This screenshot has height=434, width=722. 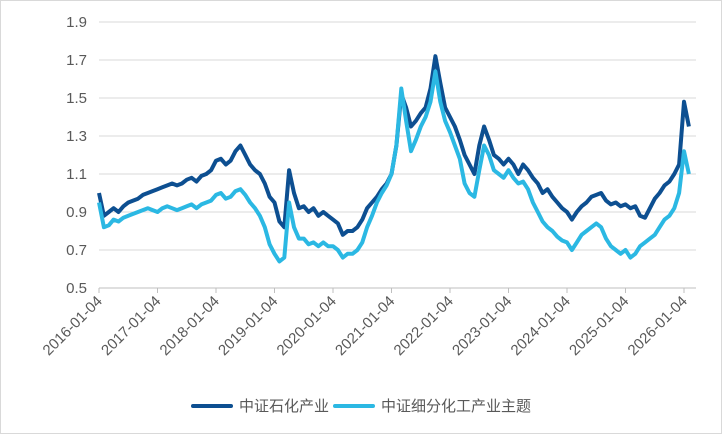 I want to click on legend: 中证石化产业 中证细分化工产业主题, so click(x=361, y=405).